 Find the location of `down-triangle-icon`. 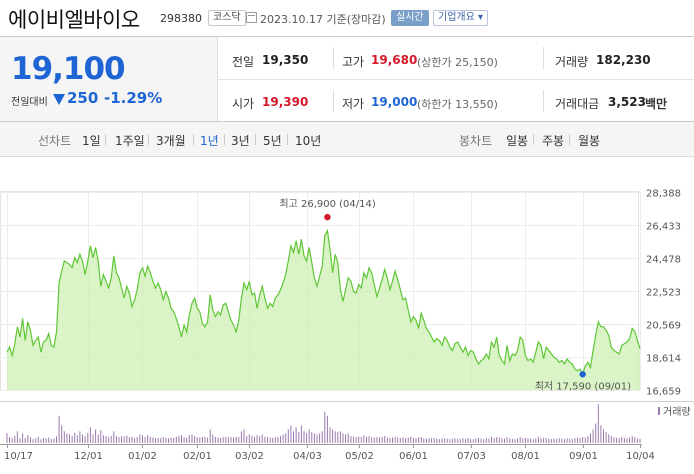

down-triangle-icon is located at coordinates (59, 99).